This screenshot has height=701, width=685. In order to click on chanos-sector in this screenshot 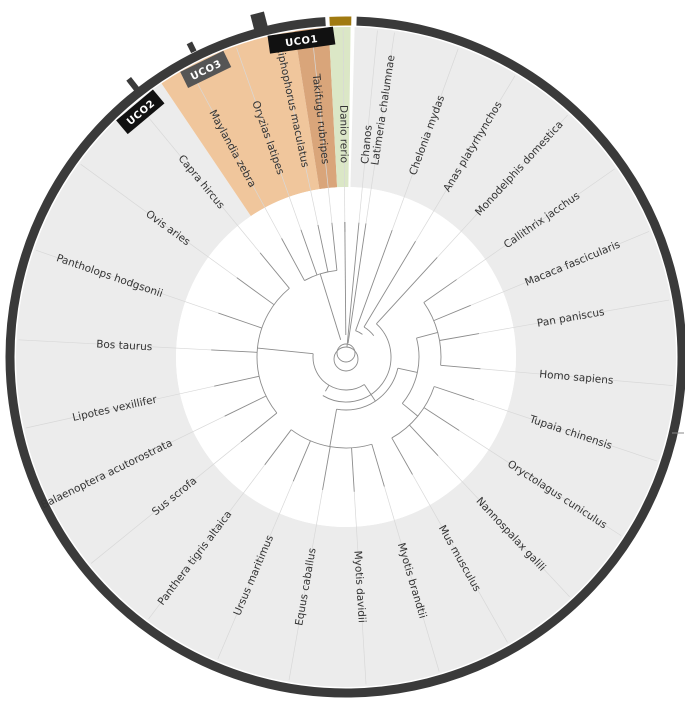, I will do `click(339, 107)`.